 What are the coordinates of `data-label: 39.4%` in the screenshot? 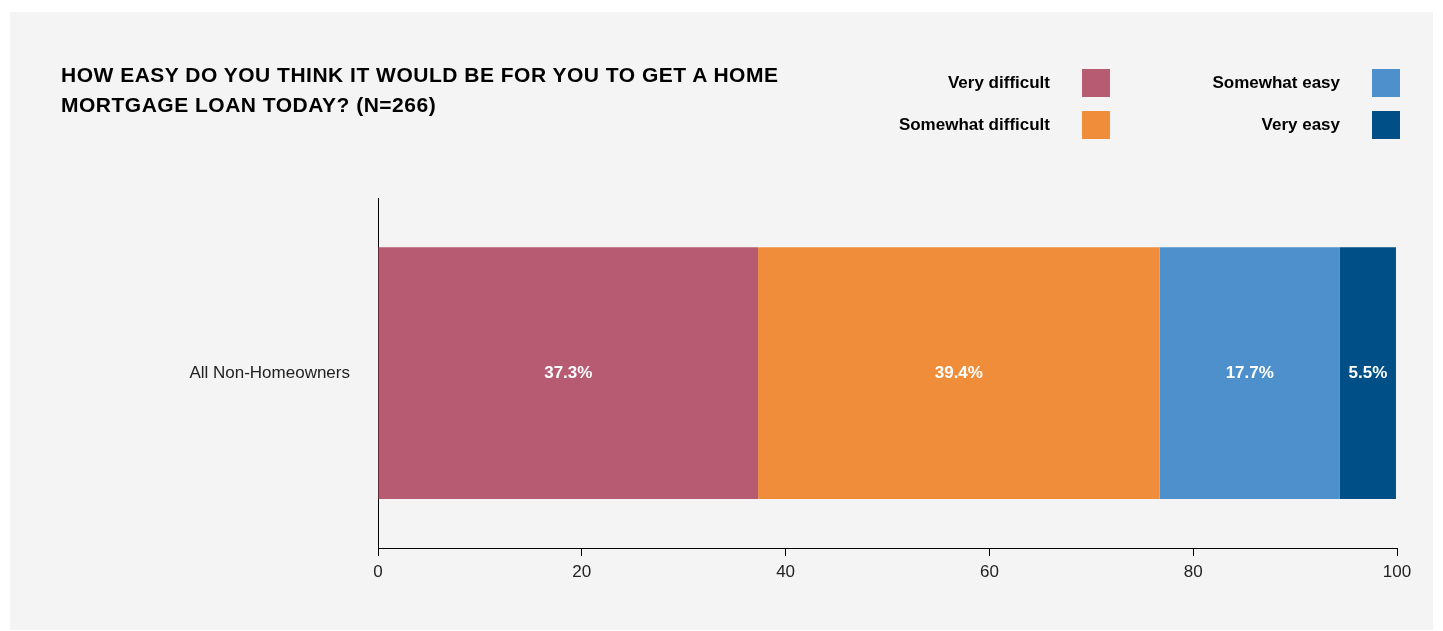 It's located at (958, 372).